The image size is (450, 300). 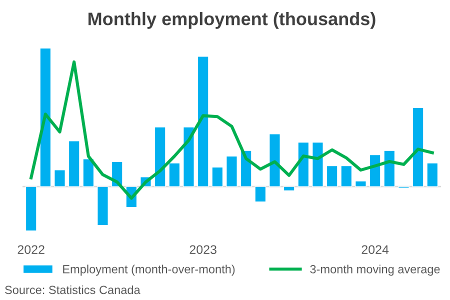 I want to click on source-note: Source: Statistics Canada, so click(x=72, y=289).